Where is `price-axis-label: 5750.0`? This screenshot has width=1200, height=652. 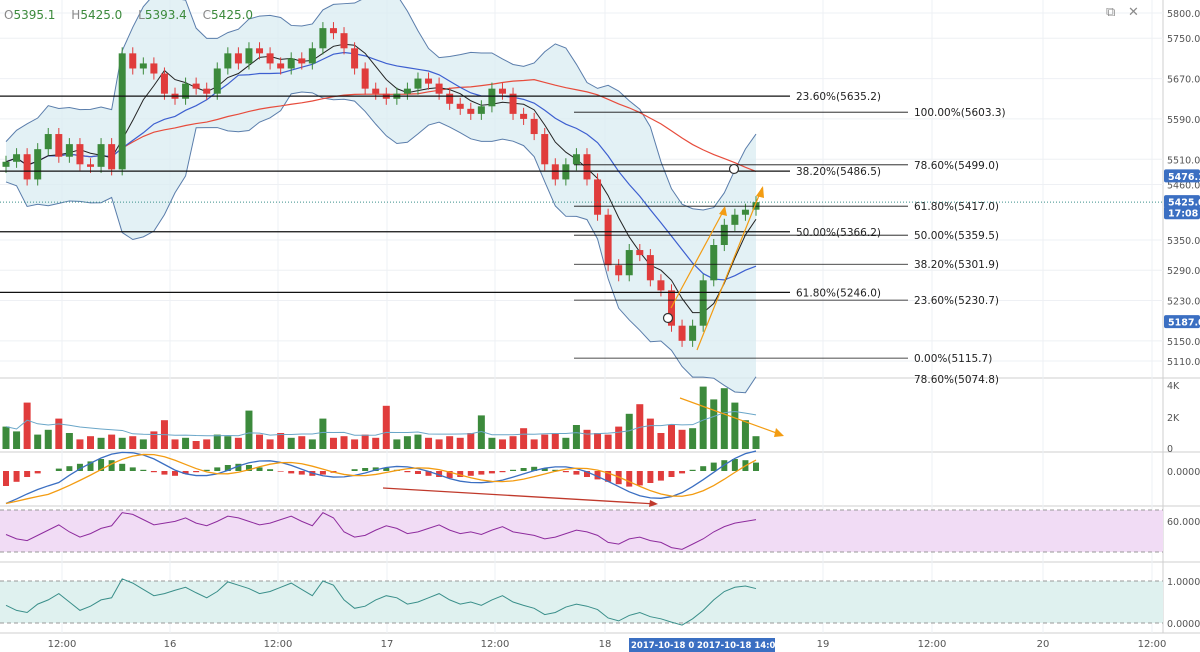
price-axis-label: 5750.0 is located at coordinates (1183, 39).